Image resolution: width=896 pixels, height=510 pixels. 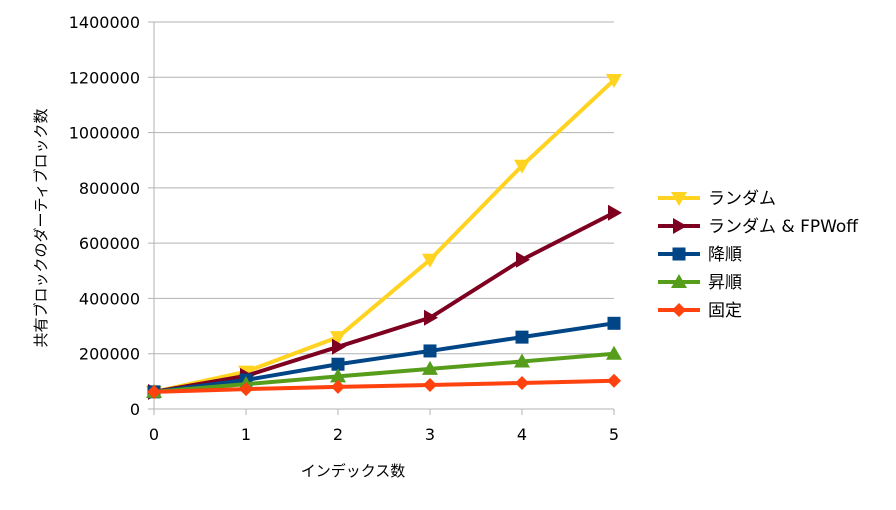 What do you see at coordinates (109, 354) in the screenshot?
I see `y-tick-label: 200000` at bounding box center [109, 354].